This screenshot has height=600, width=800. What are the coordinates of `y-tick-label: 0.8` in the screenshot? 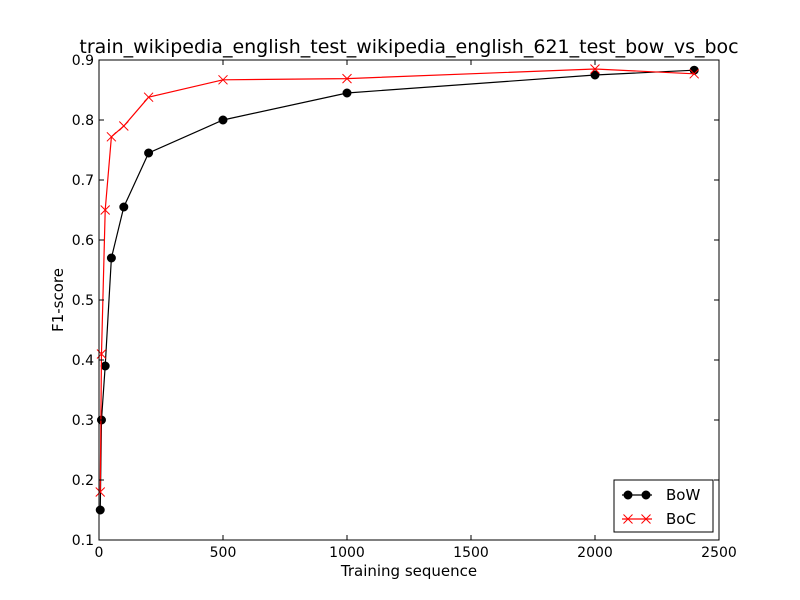 It's located at (83, 121).